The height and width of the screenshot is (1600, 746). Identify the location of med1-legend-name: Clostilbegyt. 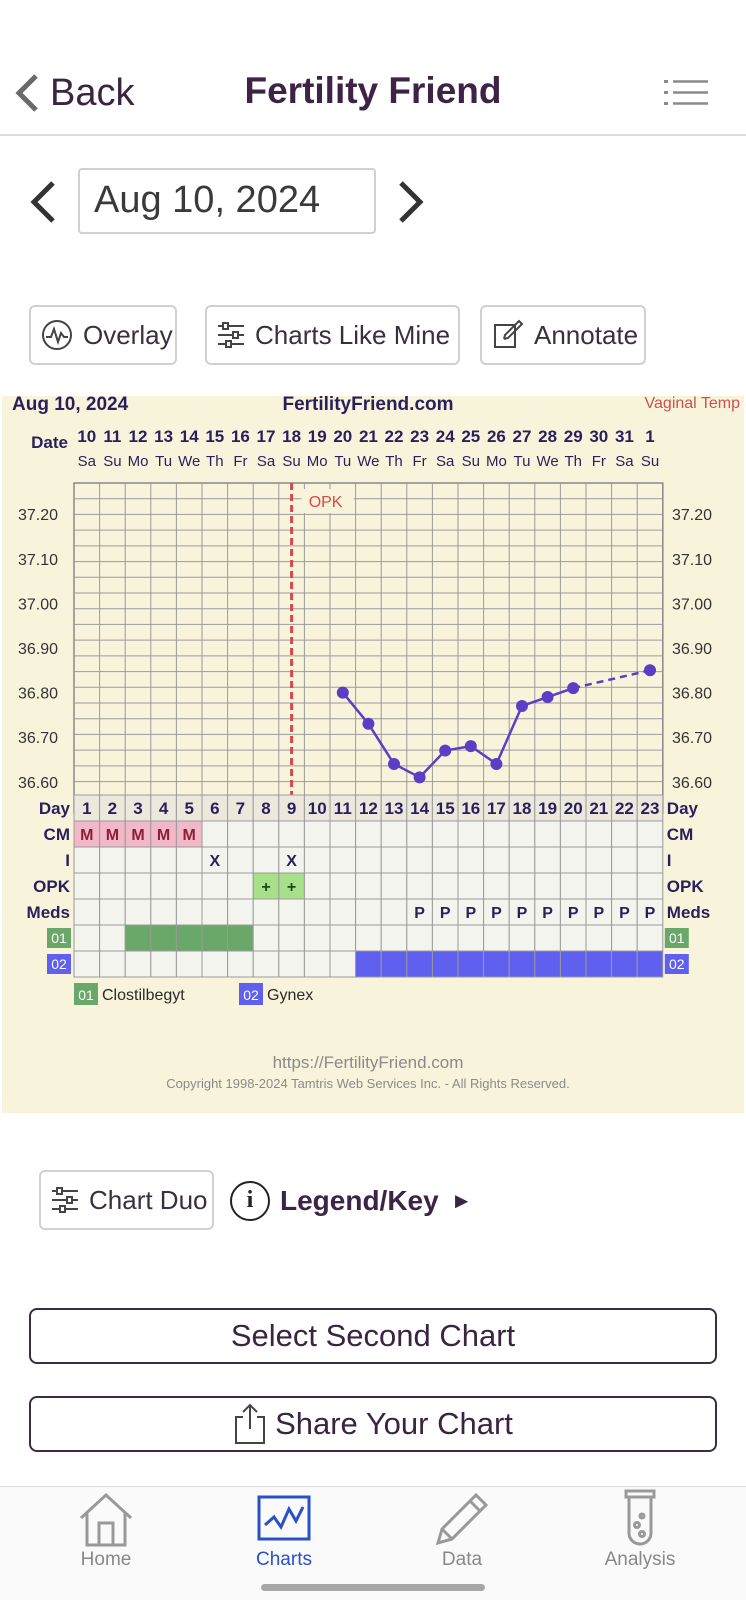
(143, 995).